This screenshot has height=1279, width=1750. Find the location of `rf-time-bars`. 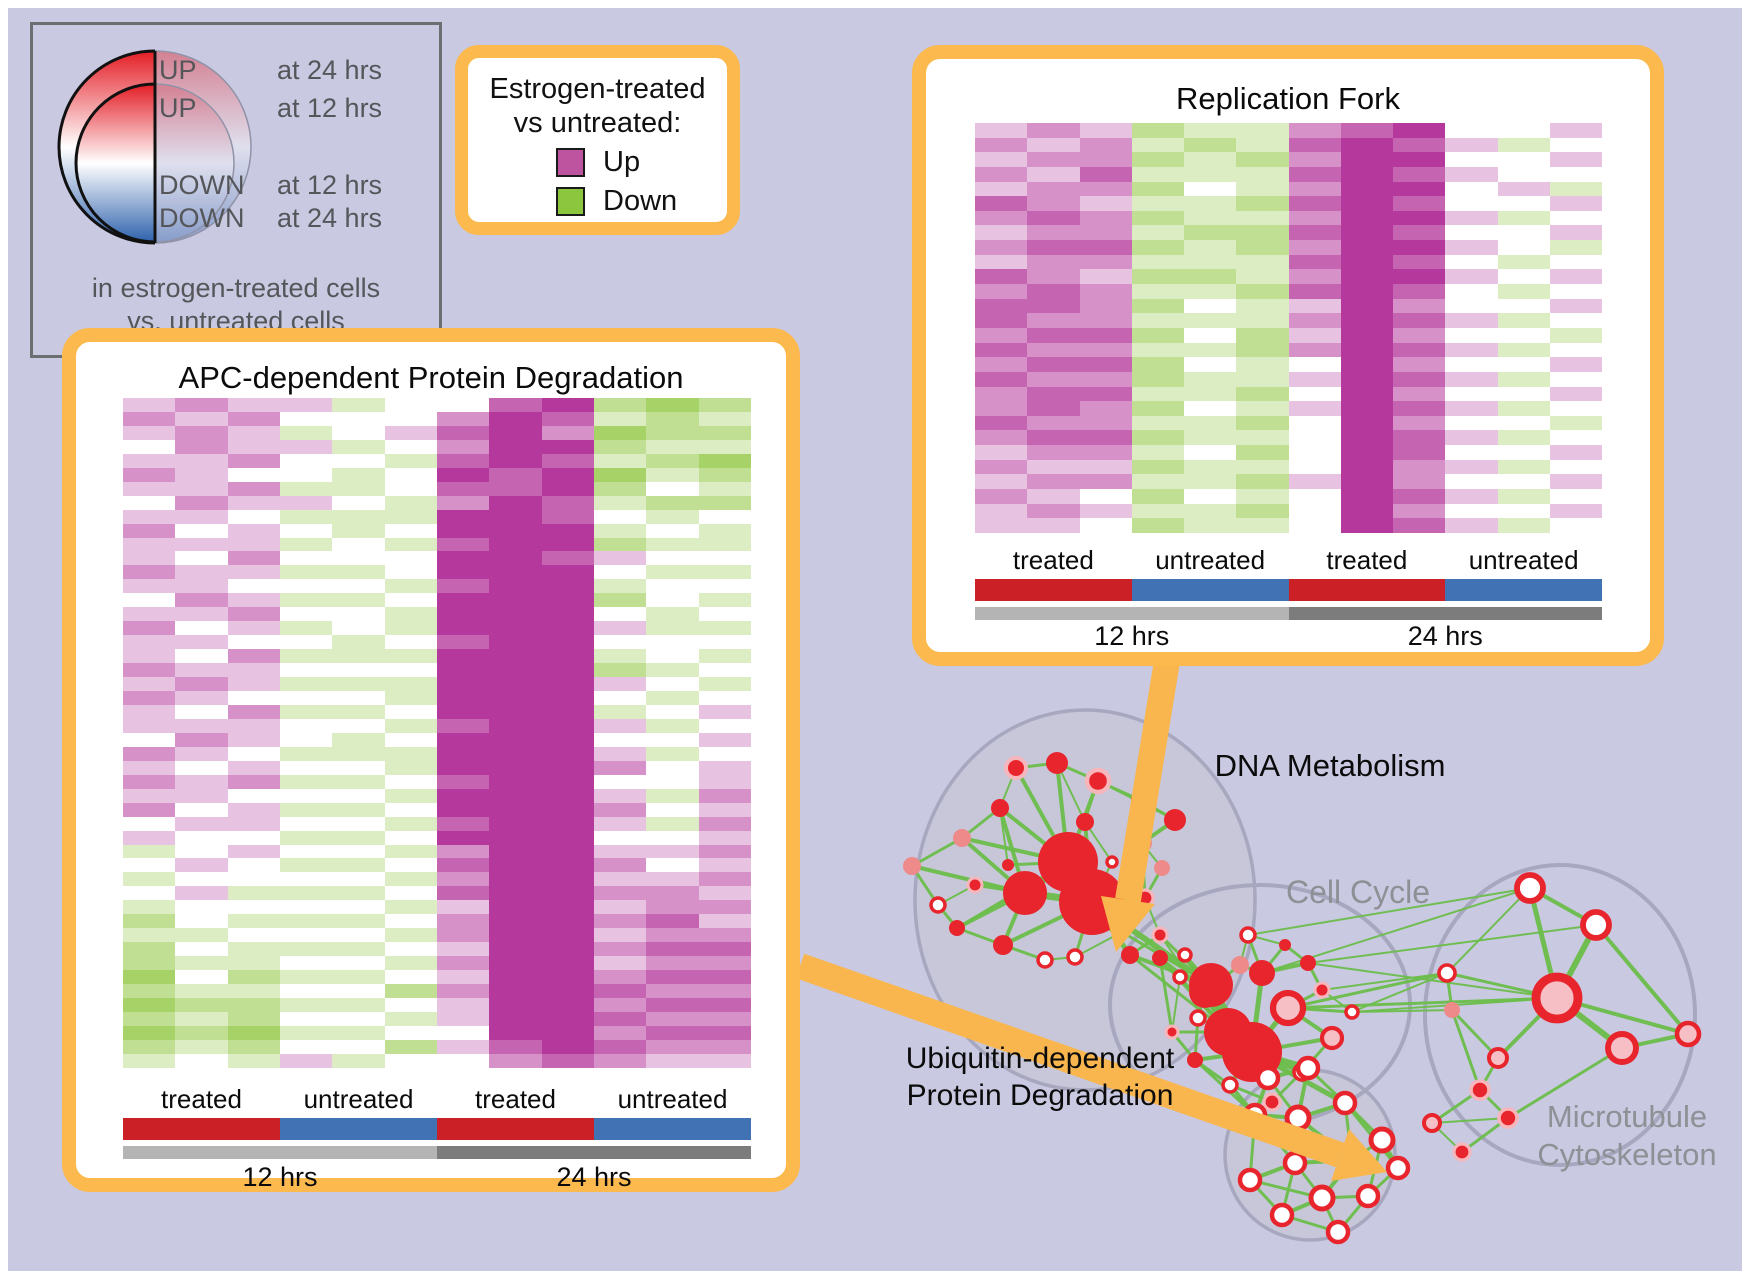

rf-time-bars is located at coordinates (1288, 613).